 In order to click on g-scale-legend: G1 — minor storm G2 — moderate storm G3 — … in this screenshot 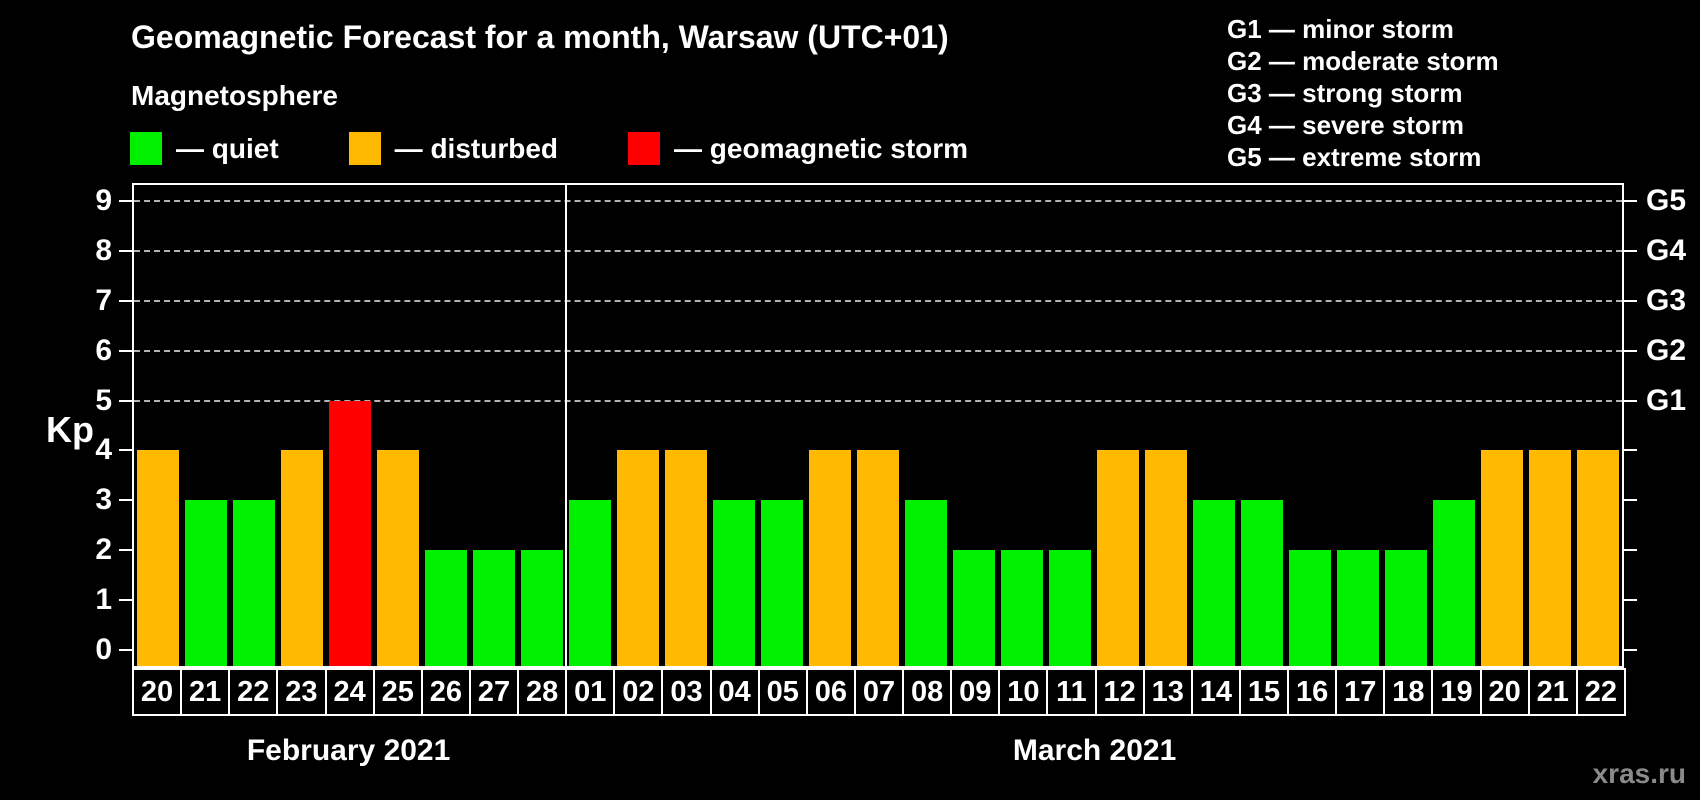, I will do `click(1363, 93)`.